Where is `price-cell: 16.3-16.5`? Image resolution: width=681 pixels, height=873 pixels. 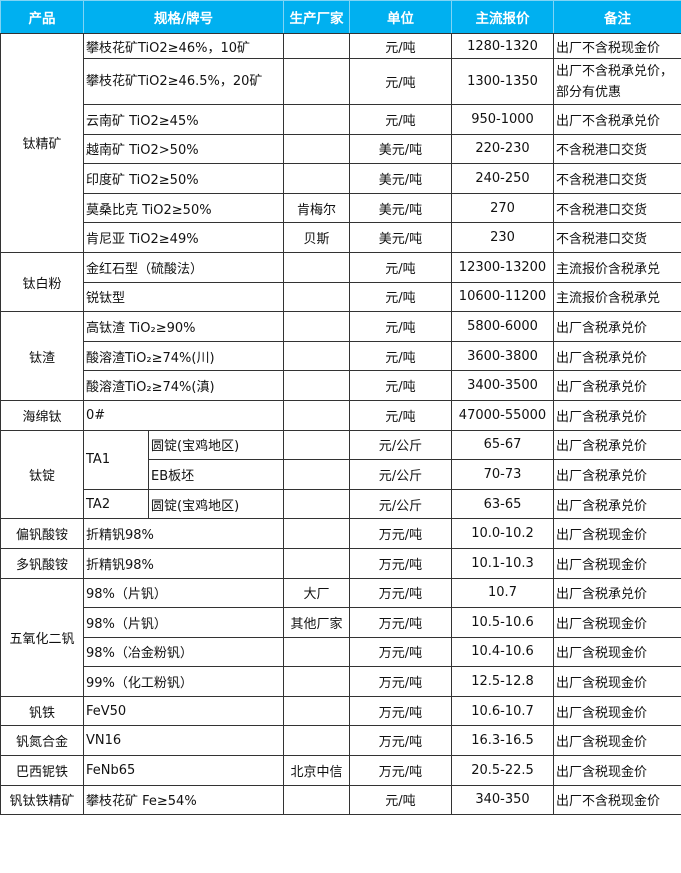
price-cell: 16.3-16.5 is located at coordinates (502, 741).